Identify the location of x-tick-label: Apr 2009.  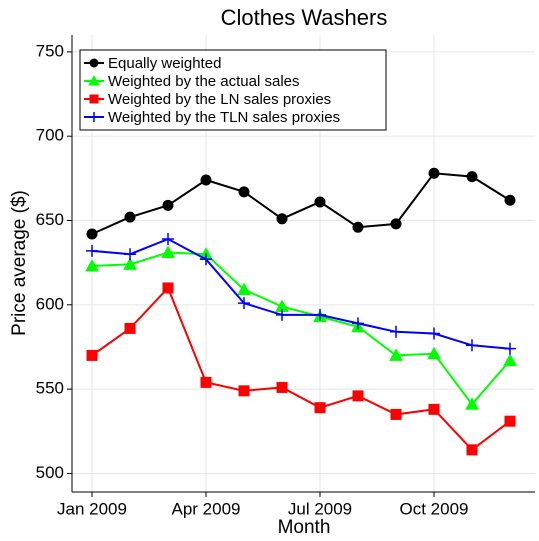
(206, 508).